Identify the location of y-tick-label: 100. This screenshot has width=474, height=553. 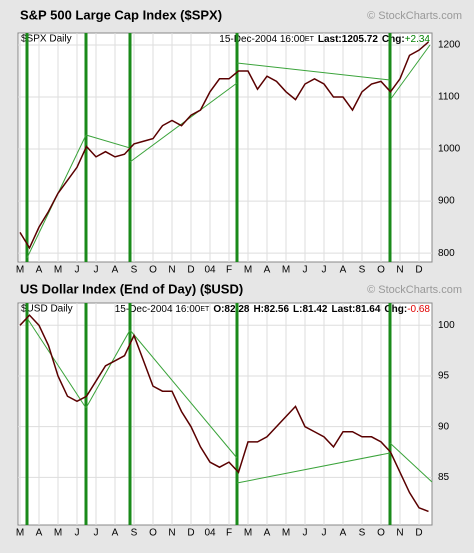
(446, 325).